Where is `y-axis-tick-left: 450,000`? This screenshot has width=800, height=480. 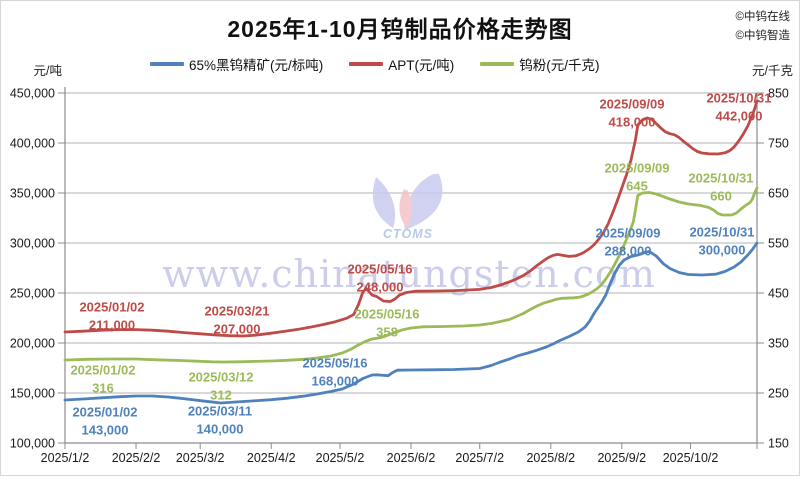
y-axis-tick-left: 450,000 is located at coordinates (32, 94).